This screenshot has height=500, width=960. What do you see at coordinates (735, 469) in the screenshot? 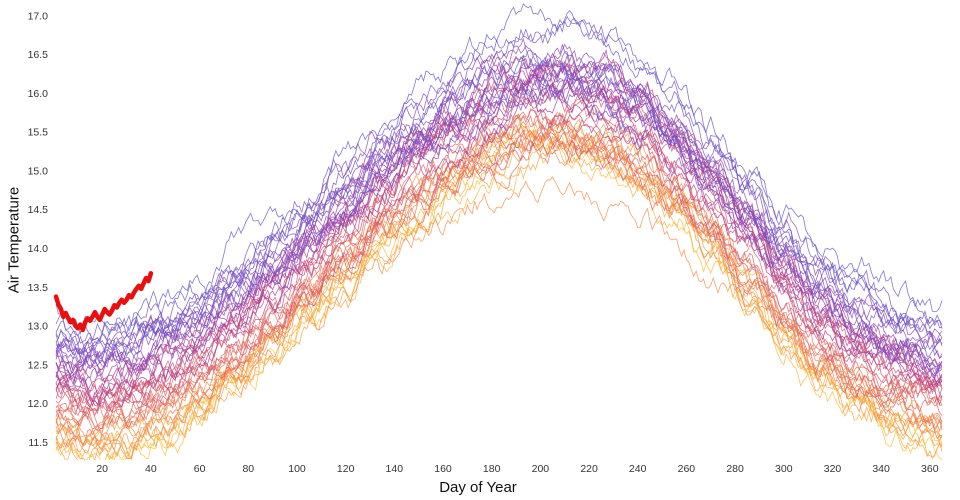
I see `x-tick-label: 280` at bounding box center [735, 469].